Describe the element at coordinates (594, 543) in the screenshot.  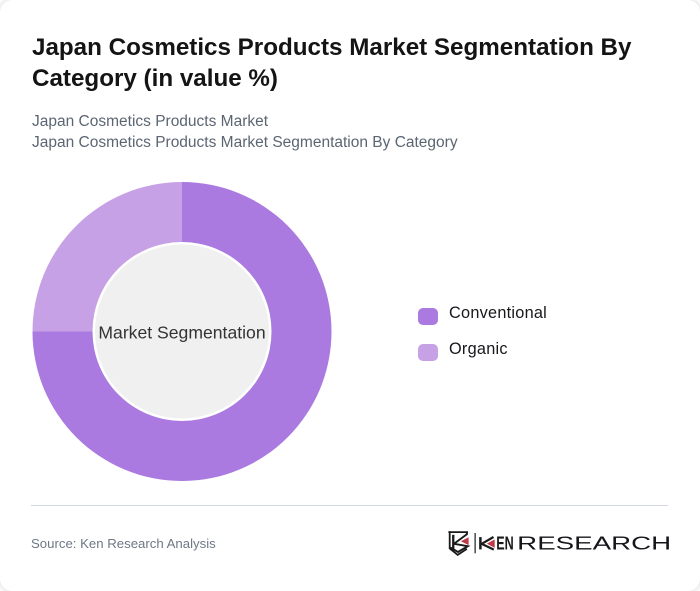
I see `svg-text: RESEARCH` at that location.